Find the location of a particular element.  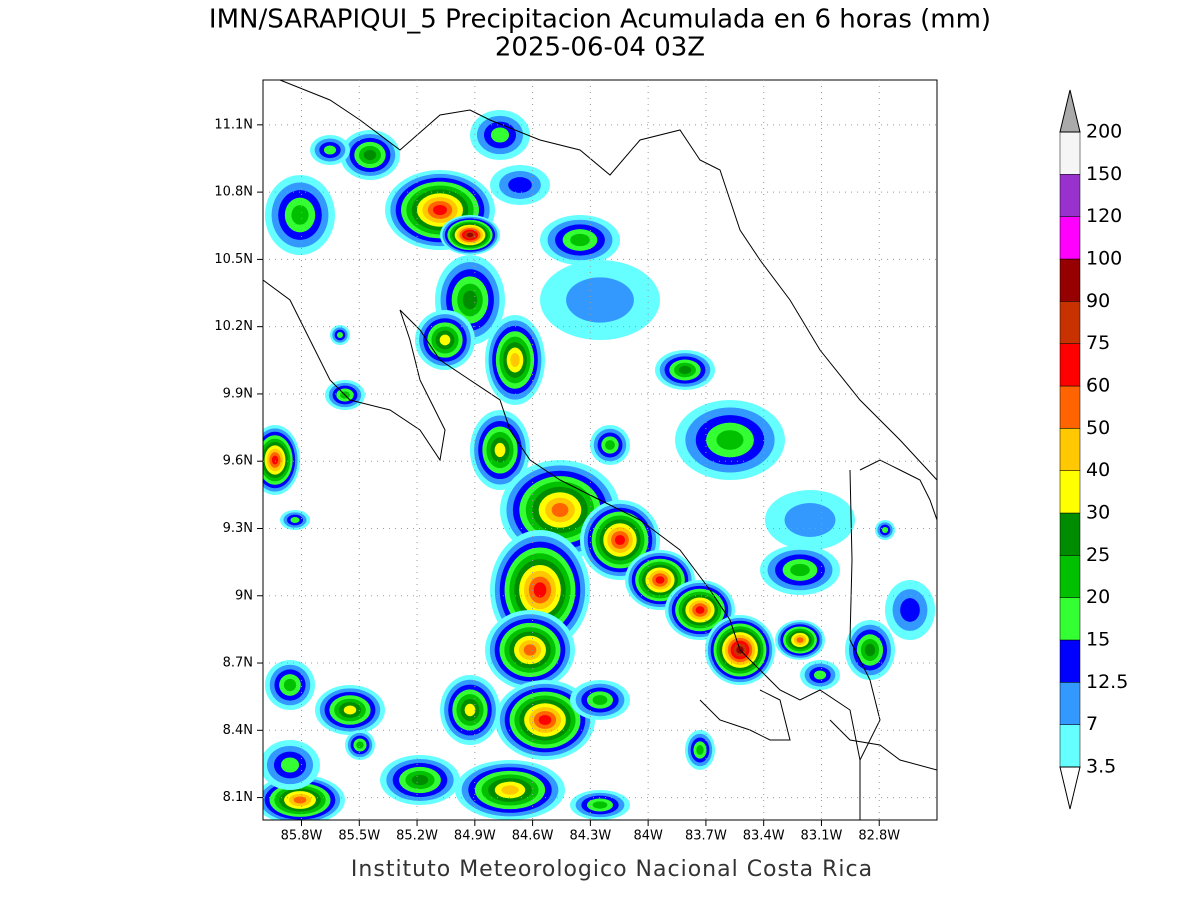

colorbar-label: 3.5 is located at coordinates (1101, 767).